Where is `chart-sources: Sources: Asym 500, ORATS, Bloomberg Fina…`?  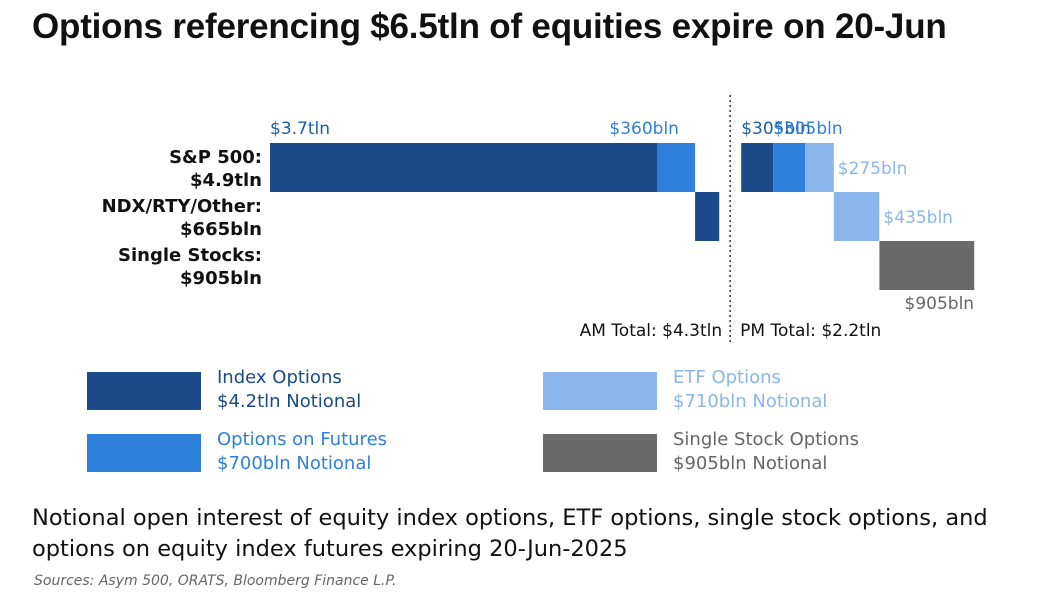 chart-sources: Sources: Asym 500, ORATS, Bloomberg Fina… is located at coordinates (215, 581).